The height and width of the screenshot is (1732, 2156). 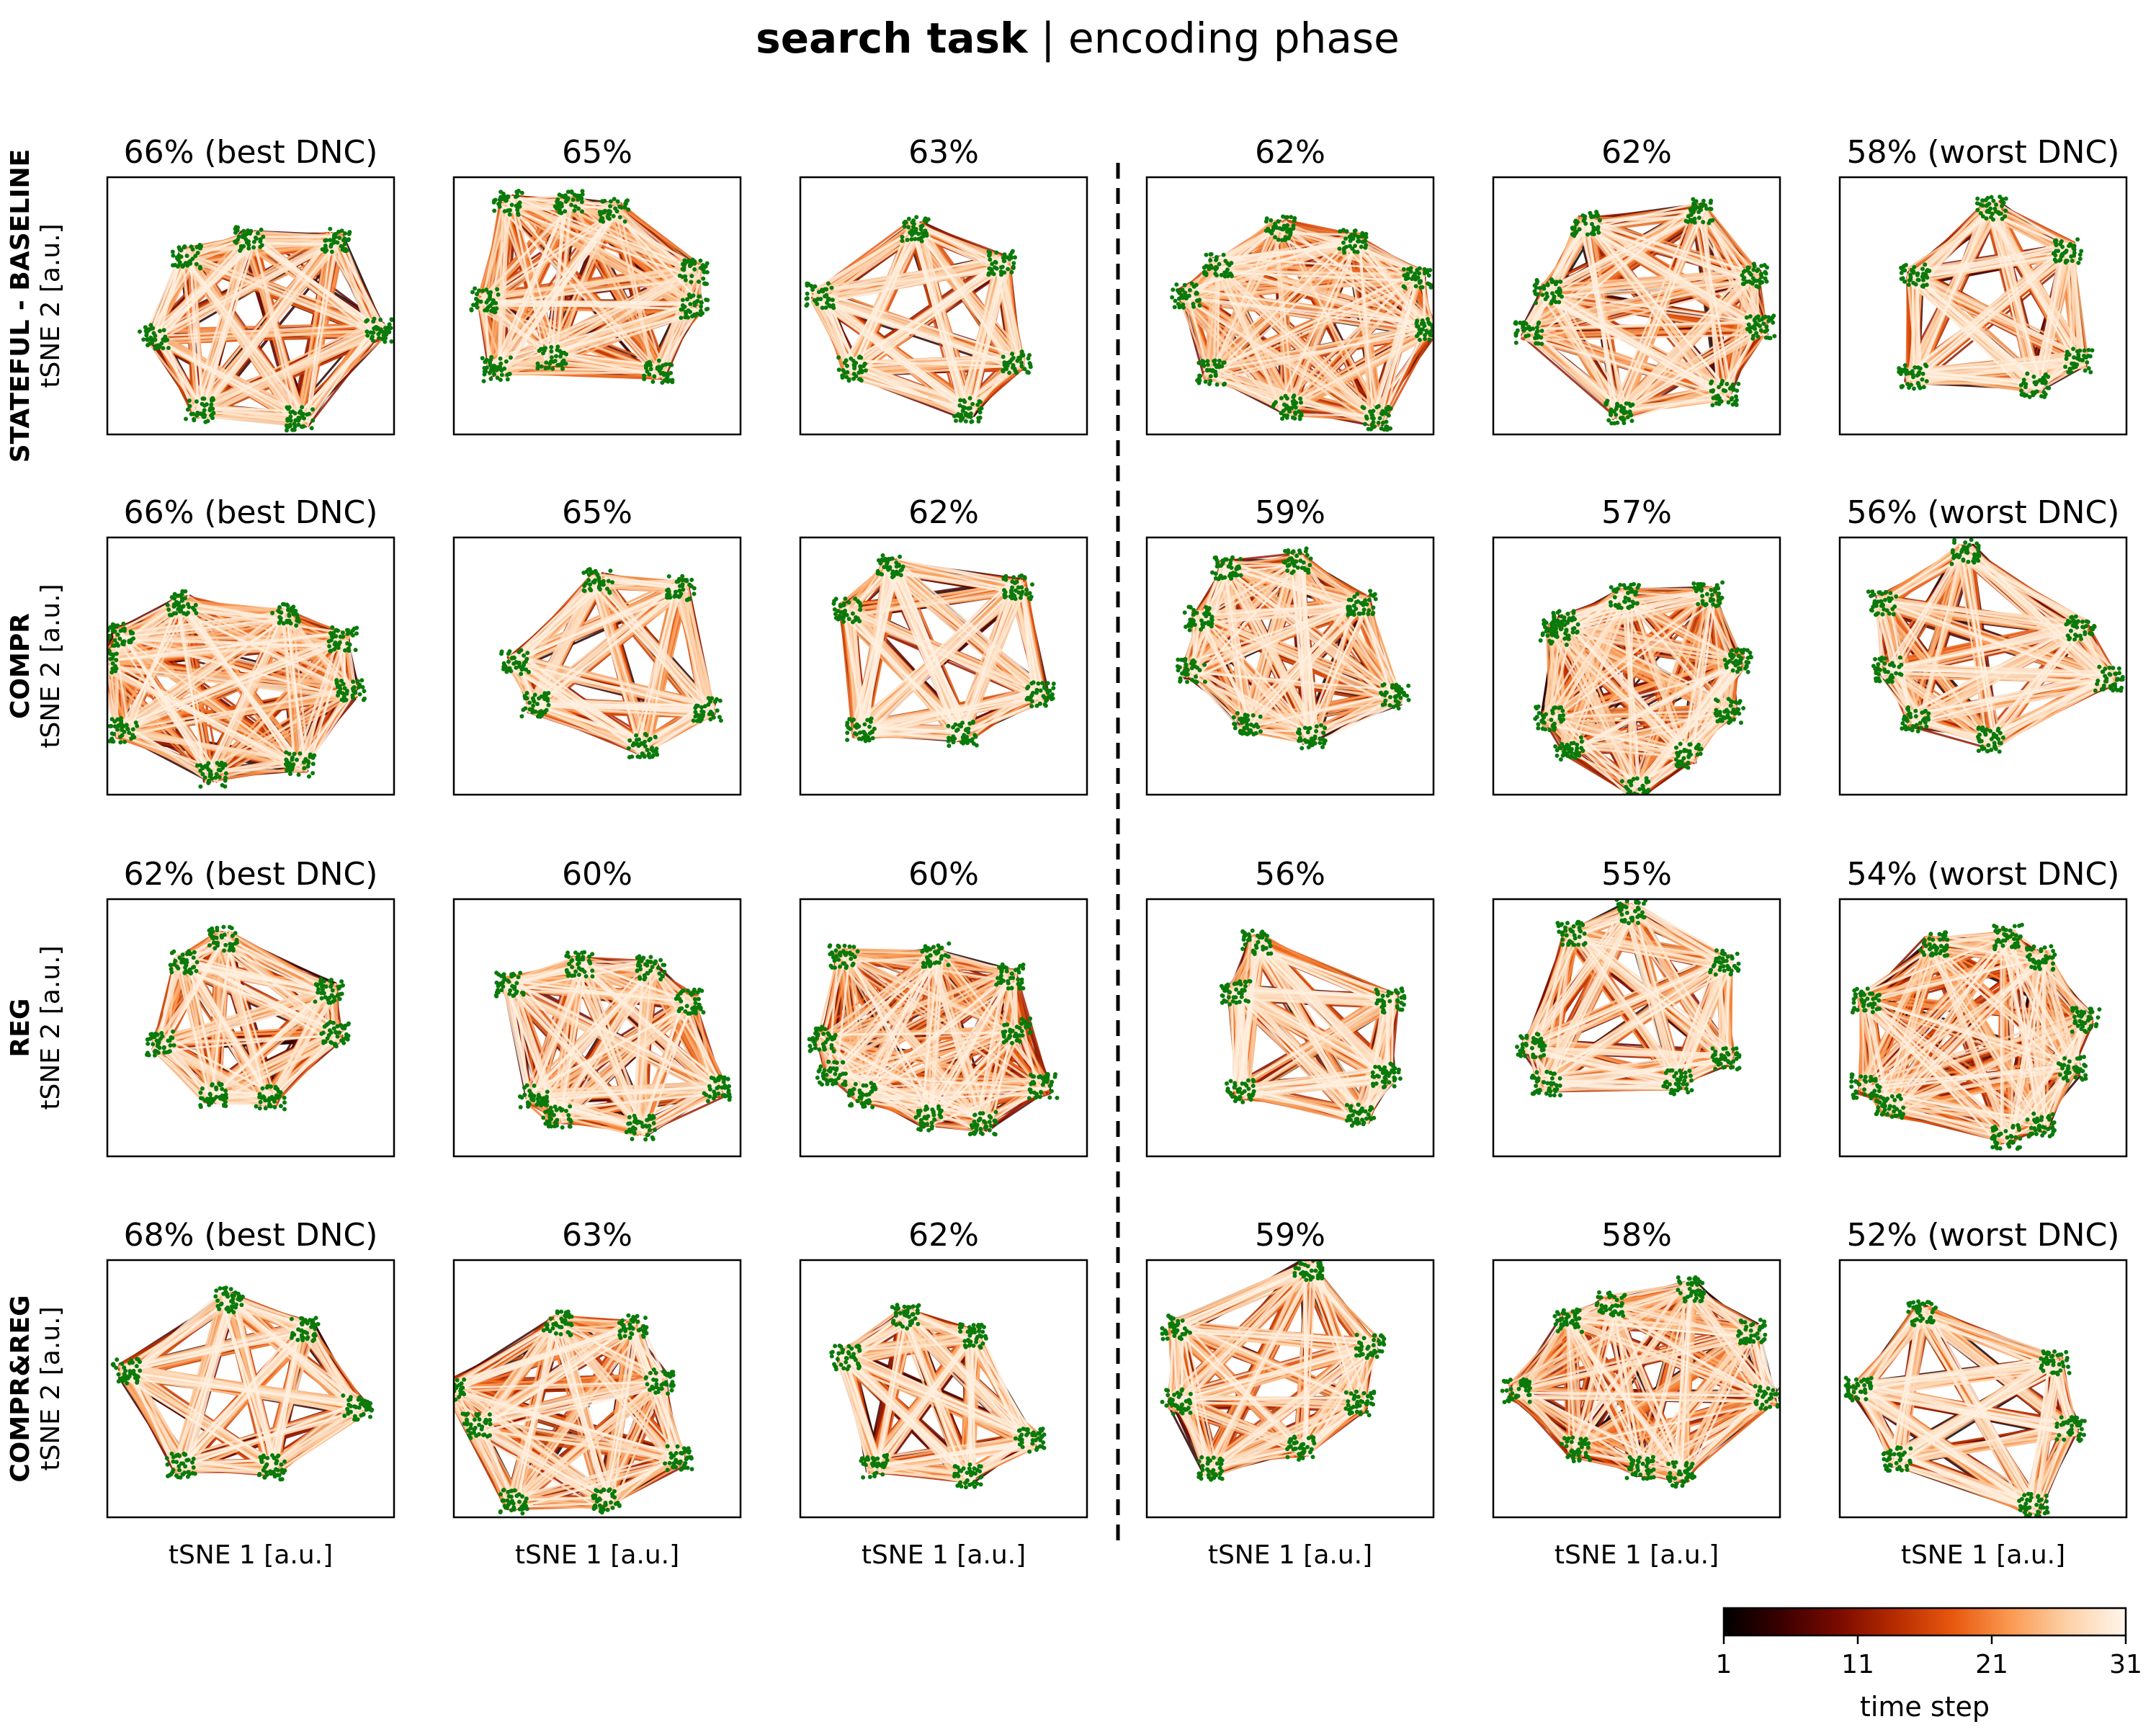 What do you see at coordinates (597, 1235) in the screenshot?
I see `panel-title: 63%` at bounding box center [597, 1235].